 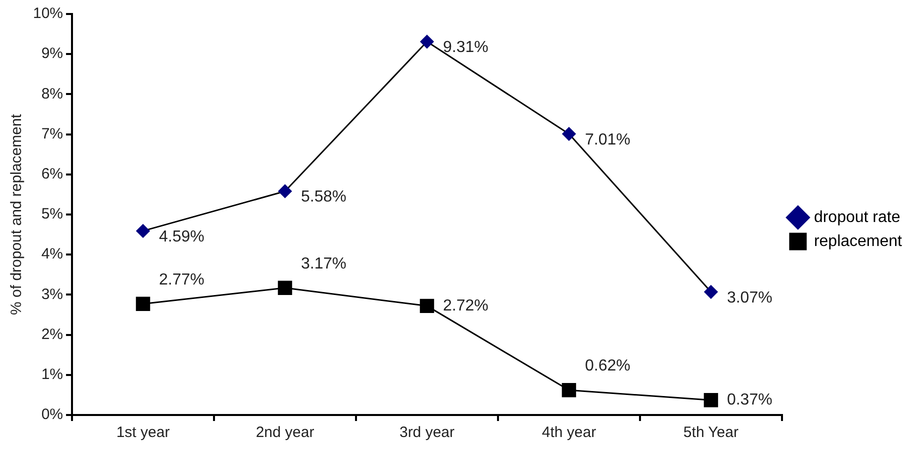 What do you see at coordinates (857, 217) in the screenshot?
I see `legend-label: dropout rate` at bounding box center [857, 217].